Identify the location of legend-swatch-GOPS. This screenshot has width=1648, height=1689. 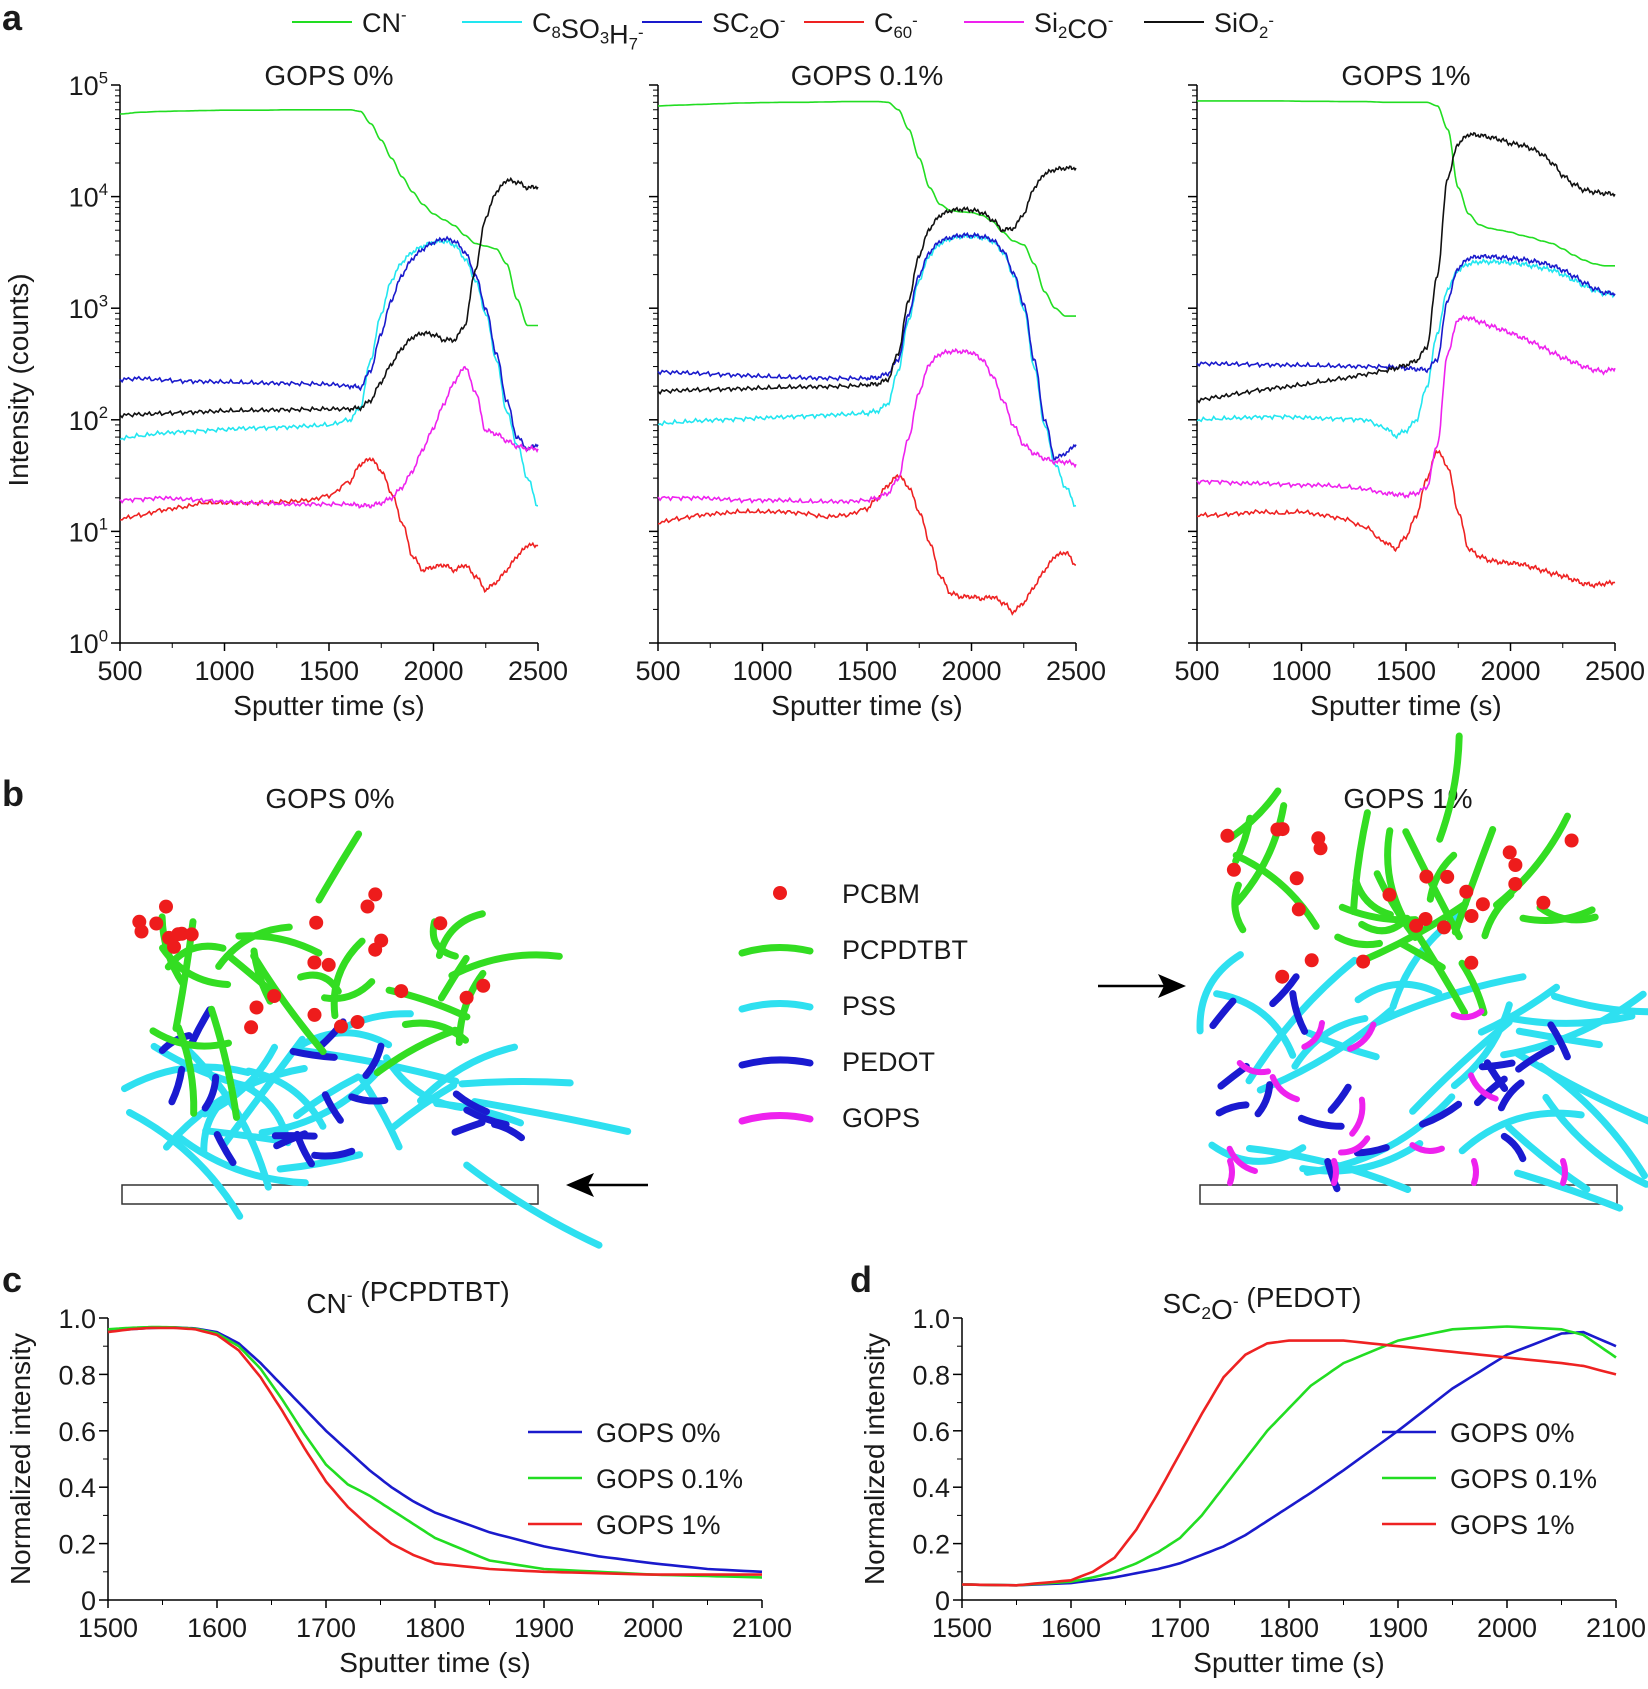
(776, 1118).